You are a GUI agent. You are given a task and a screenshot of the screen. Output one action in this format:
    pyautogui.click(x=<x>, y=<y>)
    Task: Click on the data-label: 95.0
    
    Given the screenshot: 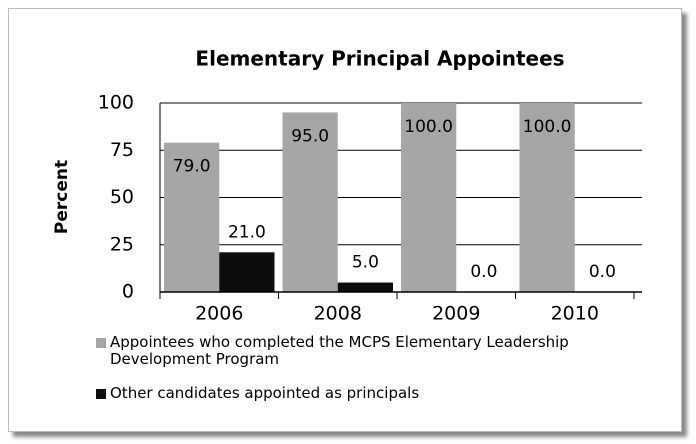 What is the action you would take?
    pyautogui.click(x=310, y=136)
    